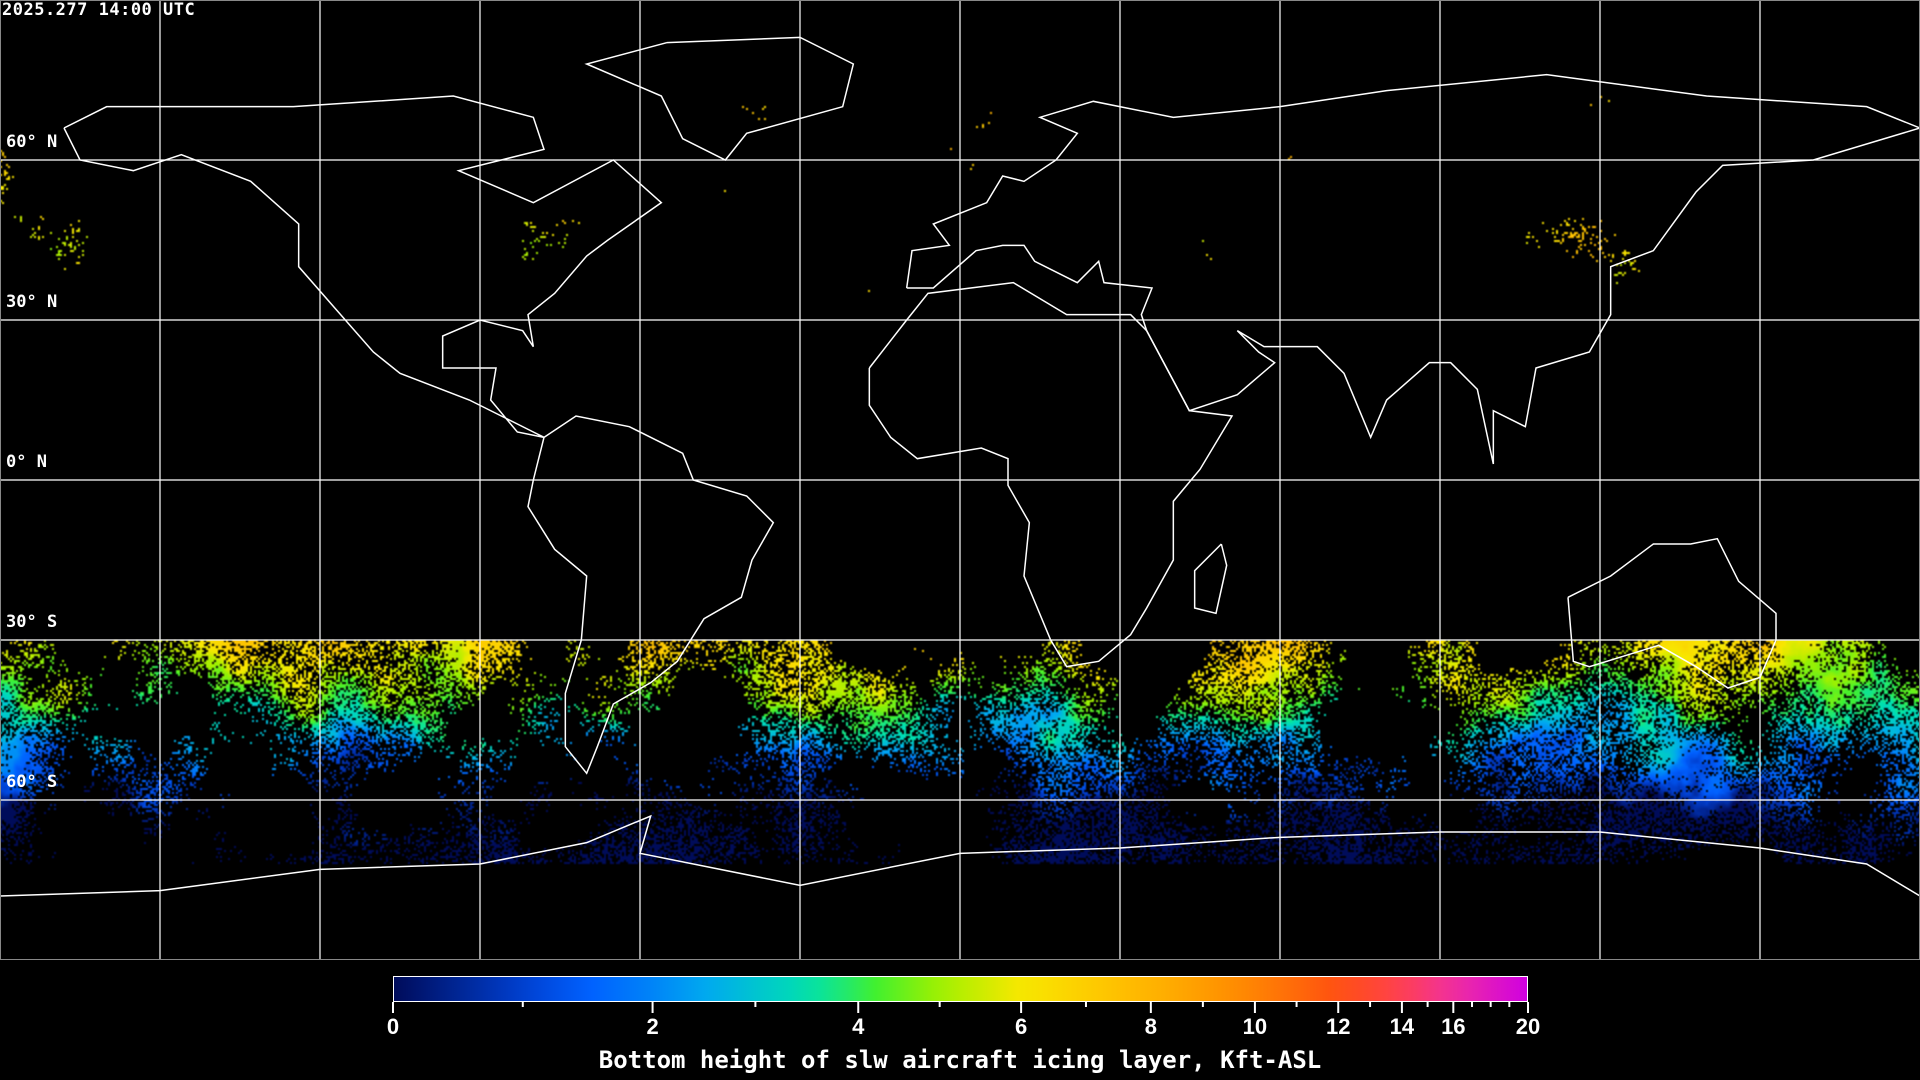 Image resolution: width=1920 pixels, height=1080 pixels. Describe the element at coordinates (652, 1026) in the screenshot. I see `colorbar-tick-label: 2` at that location.